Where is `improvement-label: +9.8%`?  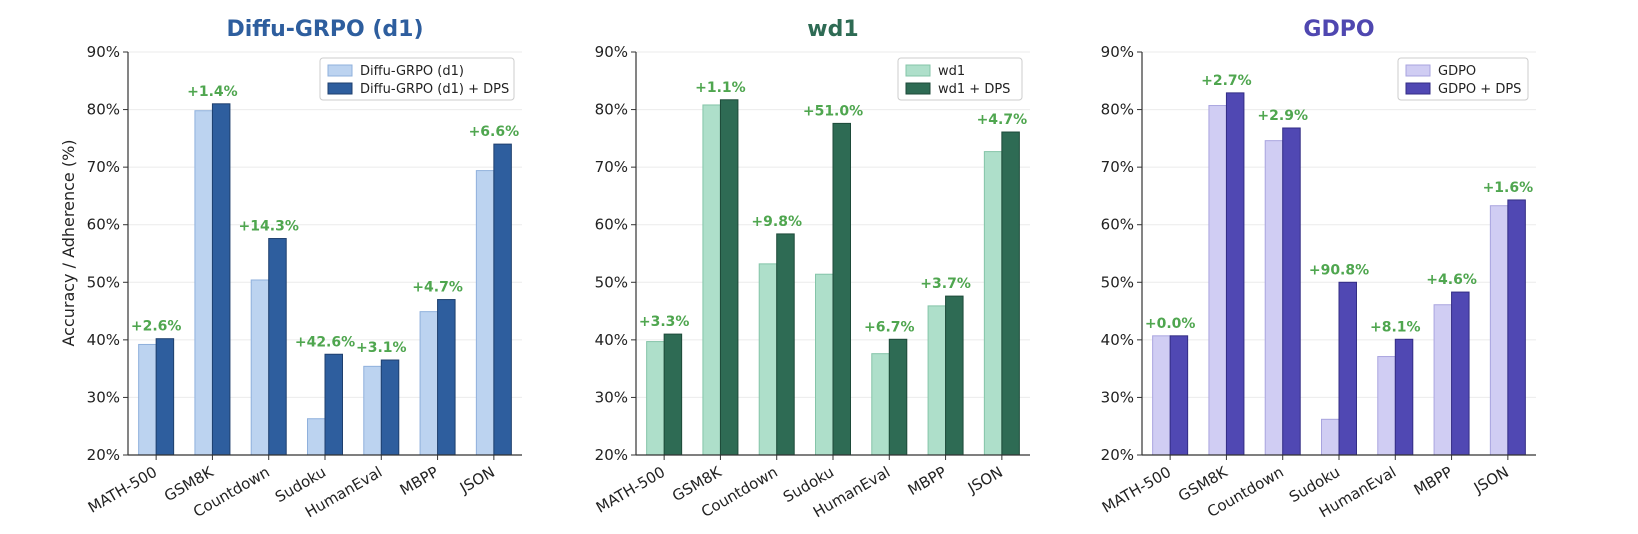 improvement-label: +9.8% is located at coordinates (776, 222).